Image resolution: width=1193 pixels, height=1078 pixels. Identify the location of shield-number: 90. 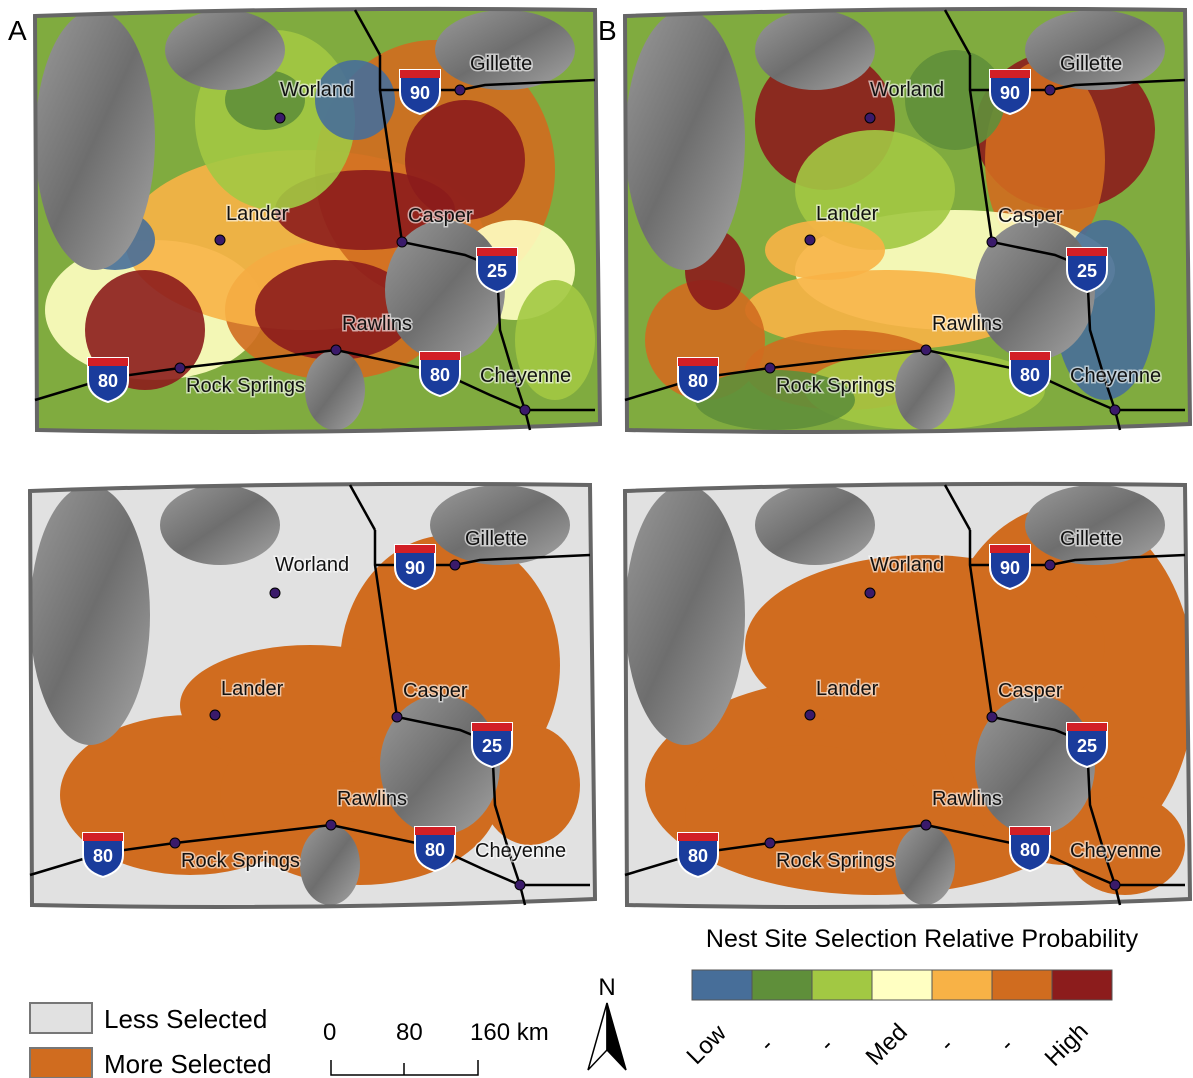
(420, 93).